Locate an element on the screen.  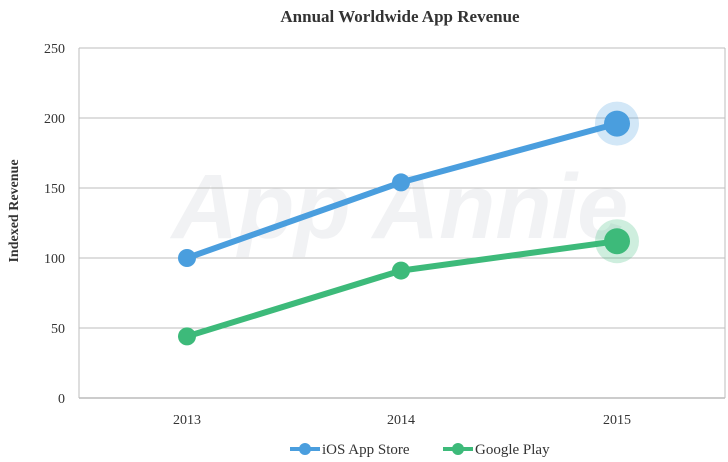
y-tick-label: 200 is located at coordinates (54, 119).